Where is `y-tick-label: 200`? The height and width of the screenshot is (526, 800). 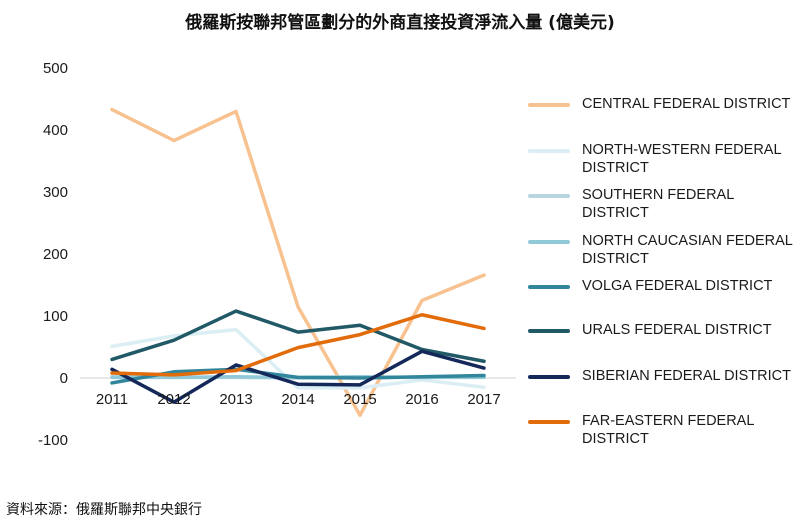
y-tick-label: 200 is located at coordinates (55, 254).